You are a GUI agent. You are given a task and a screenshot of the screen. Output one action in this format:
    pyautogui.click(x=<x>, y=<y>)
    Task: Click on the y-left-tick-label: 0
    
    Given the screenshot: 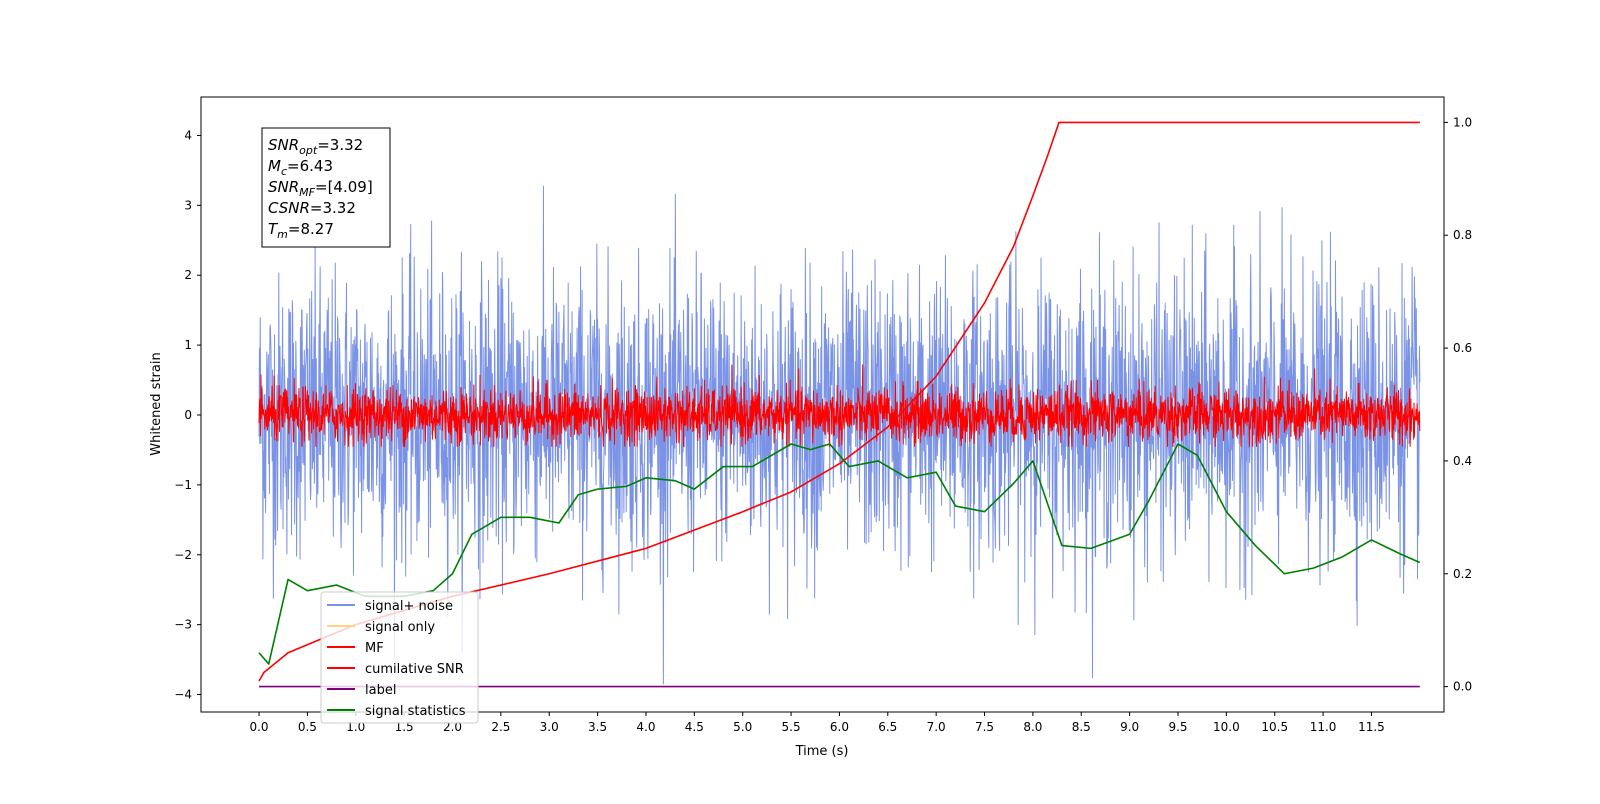 What is the action you would take?
    pyautogui.click(x=188, y=415)
    